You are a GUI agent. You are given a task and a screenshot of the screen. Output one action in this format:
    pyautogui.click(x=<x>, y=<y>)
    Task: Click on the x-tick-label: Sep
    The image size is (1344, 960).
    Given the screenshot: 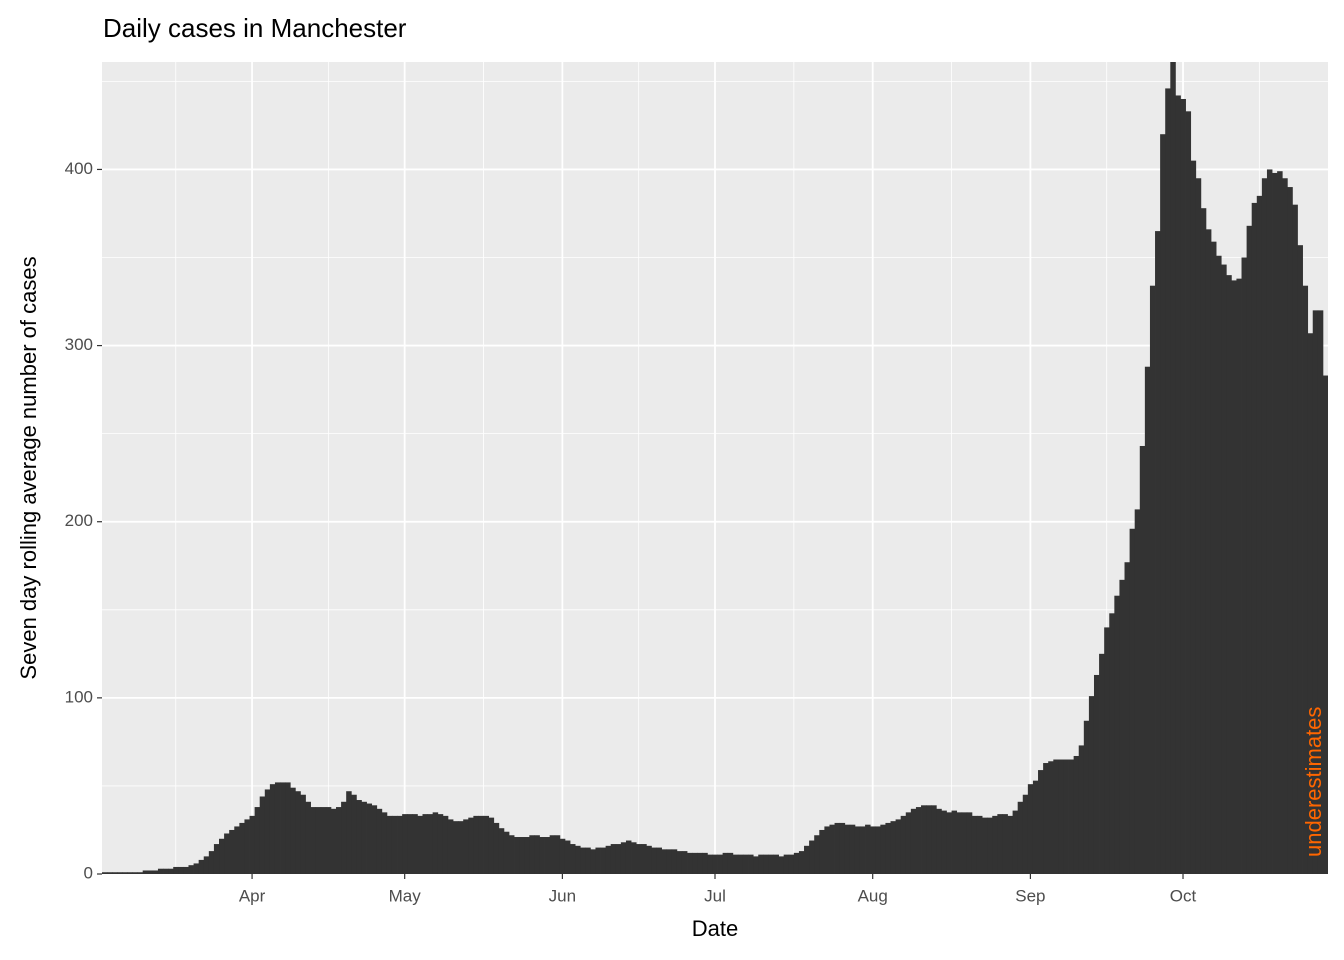 What is the action you would take?
    pyautogui.click(x=1030, y=895)
    